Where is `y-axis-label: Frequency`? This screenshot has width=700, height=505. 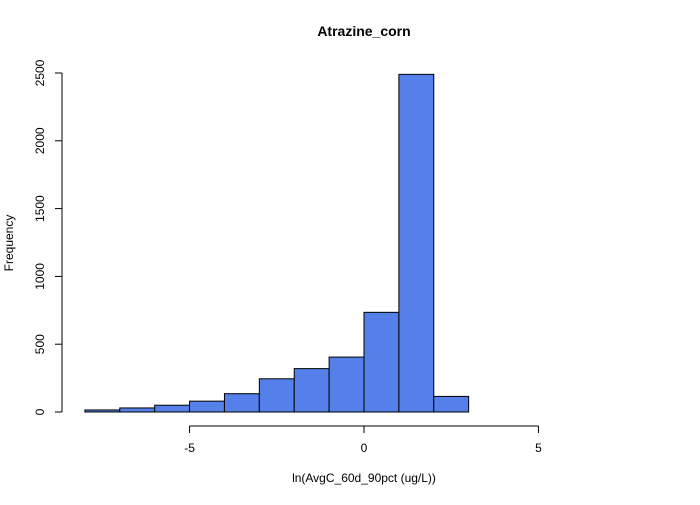 y-axis-label: Frequency is located at coordinates (9, 243).